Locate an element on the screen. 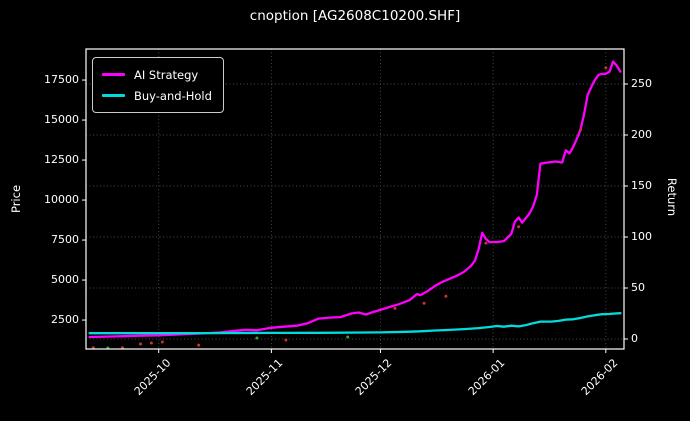 This screenshot has height=421, width=690. y-tick-label-left: 5000 is located at coordinates (65, 280).